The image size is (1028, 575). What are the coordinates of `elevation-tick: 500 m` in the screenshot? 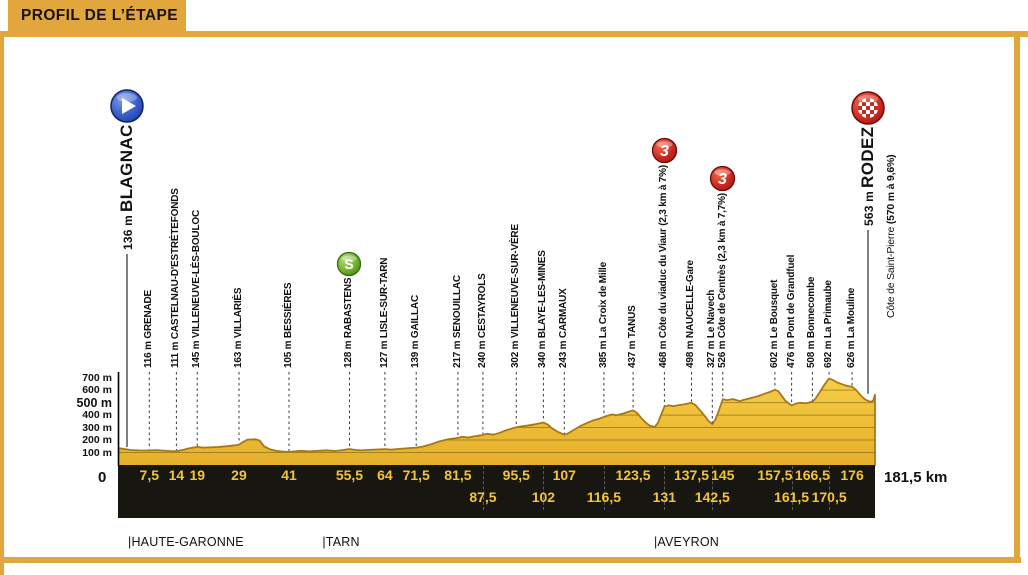 It's located at (94, 402).